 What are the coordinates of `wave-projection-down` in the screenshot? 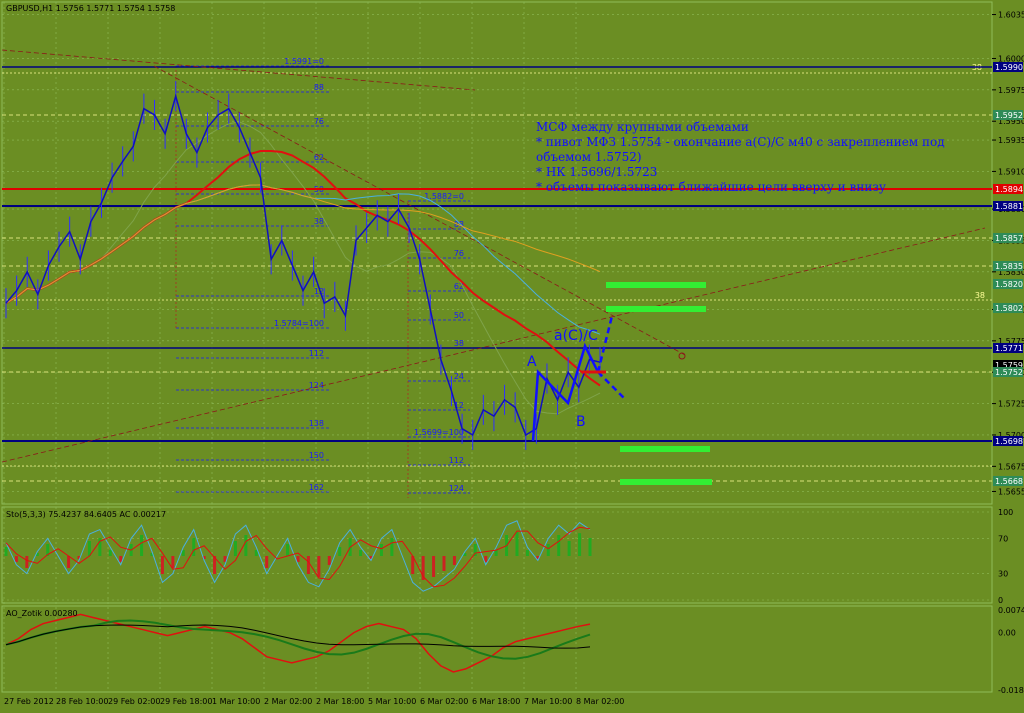 It's located at (611, 385).